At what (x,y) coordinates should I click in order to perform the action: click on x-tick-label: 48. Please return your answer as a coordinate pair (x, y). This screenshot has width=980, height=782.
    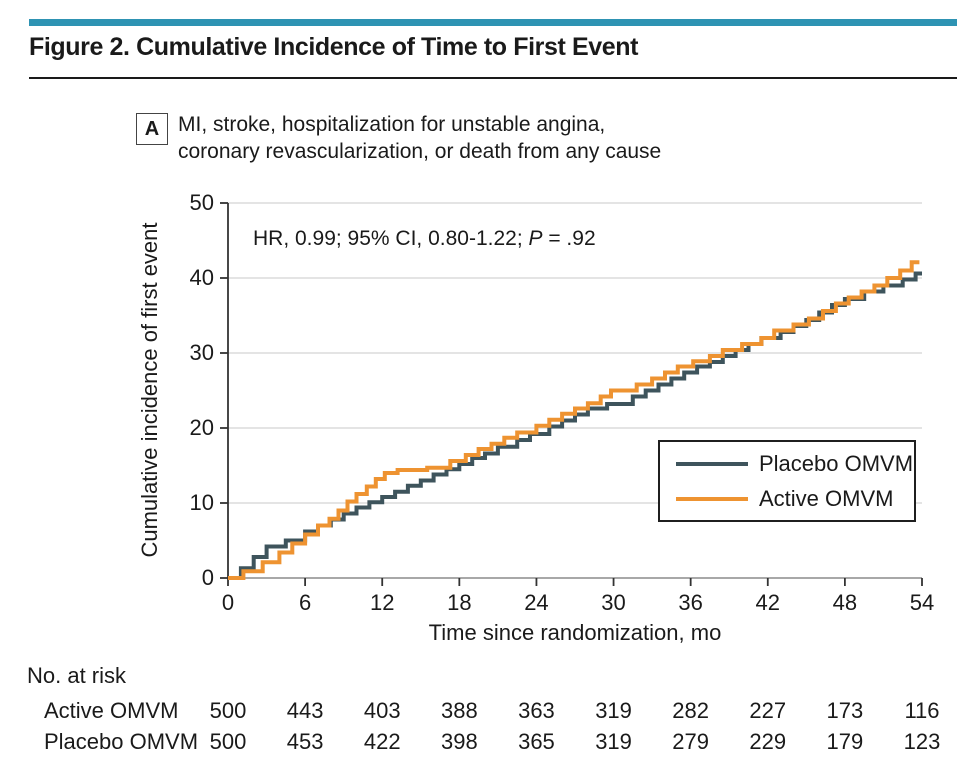
    Looking at the image, I should click on (845, 602).